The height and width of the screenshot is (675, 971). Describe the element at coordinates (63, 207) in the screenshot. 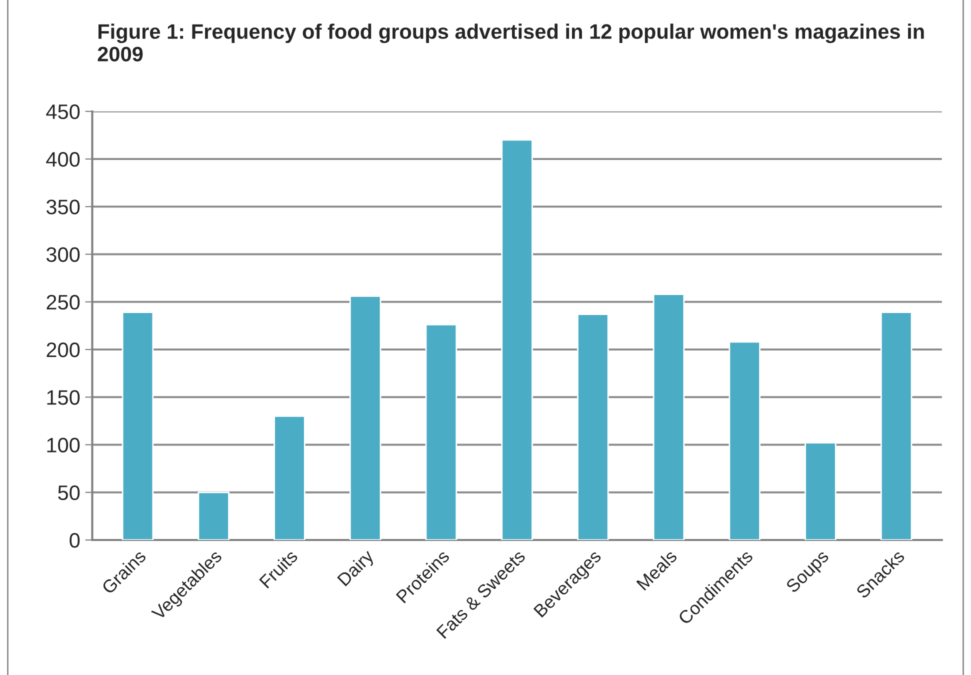

I see `y-tick-label: 350` at that location.